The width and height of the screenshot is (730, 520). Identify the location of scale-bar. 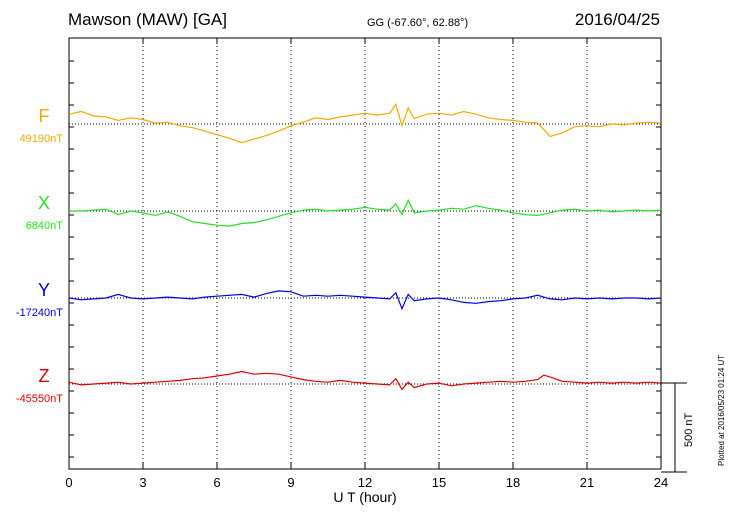
(674, 427).